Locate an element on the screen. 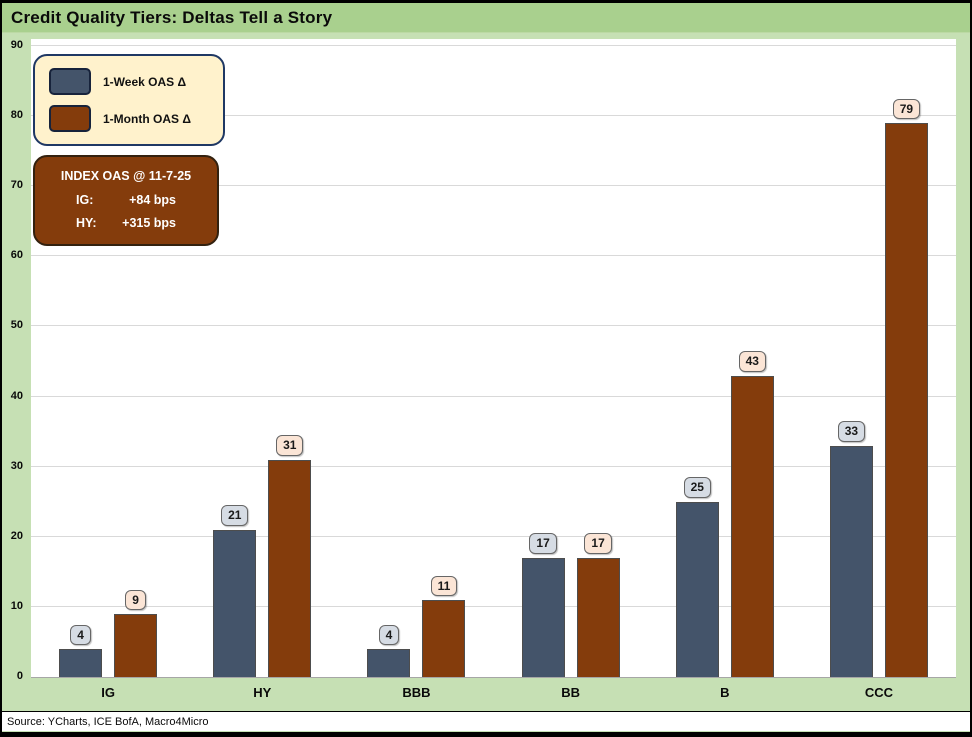 This screenshot has width=972, height=737. bar-value-label: 11 is located at coordinates (444, 585).